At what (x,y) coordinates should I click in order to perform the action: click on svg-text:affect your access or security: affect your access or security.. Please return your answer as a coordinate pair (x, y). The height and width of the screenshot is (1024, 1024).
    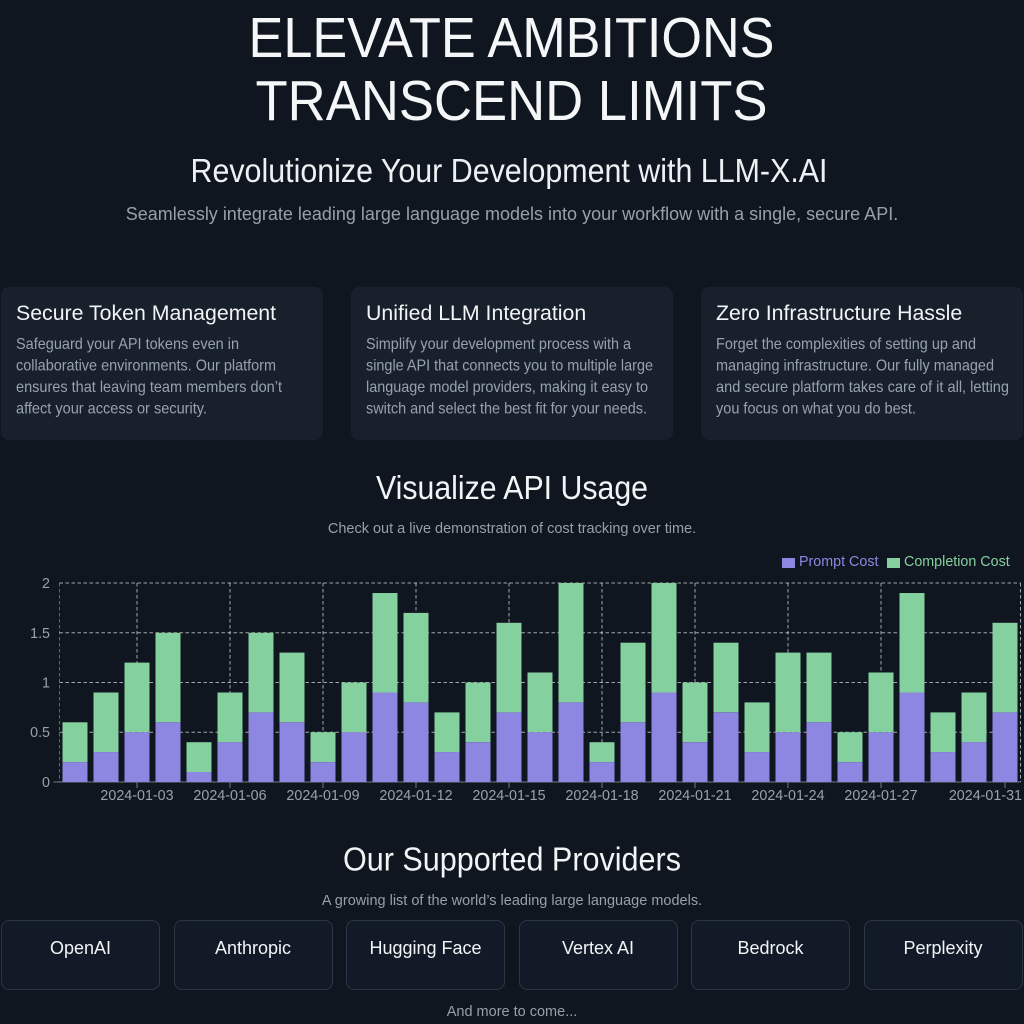
    Looking at the image, I should click on (111, 408).